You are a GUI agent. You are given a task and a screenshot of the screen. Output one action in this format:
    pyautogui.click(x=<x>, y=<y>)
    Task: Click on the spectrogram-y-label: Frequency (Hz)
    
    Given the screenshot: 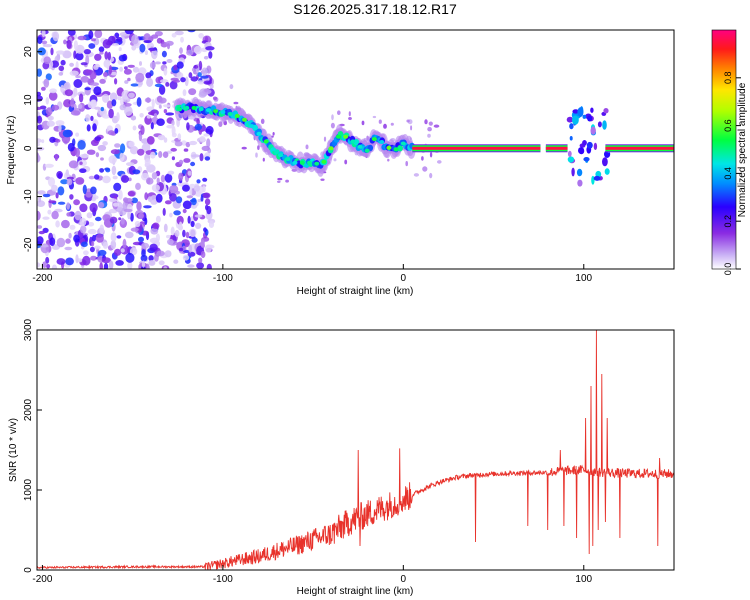 What is the action you would take?
    pyautogui.click(x=11, y=150)
    